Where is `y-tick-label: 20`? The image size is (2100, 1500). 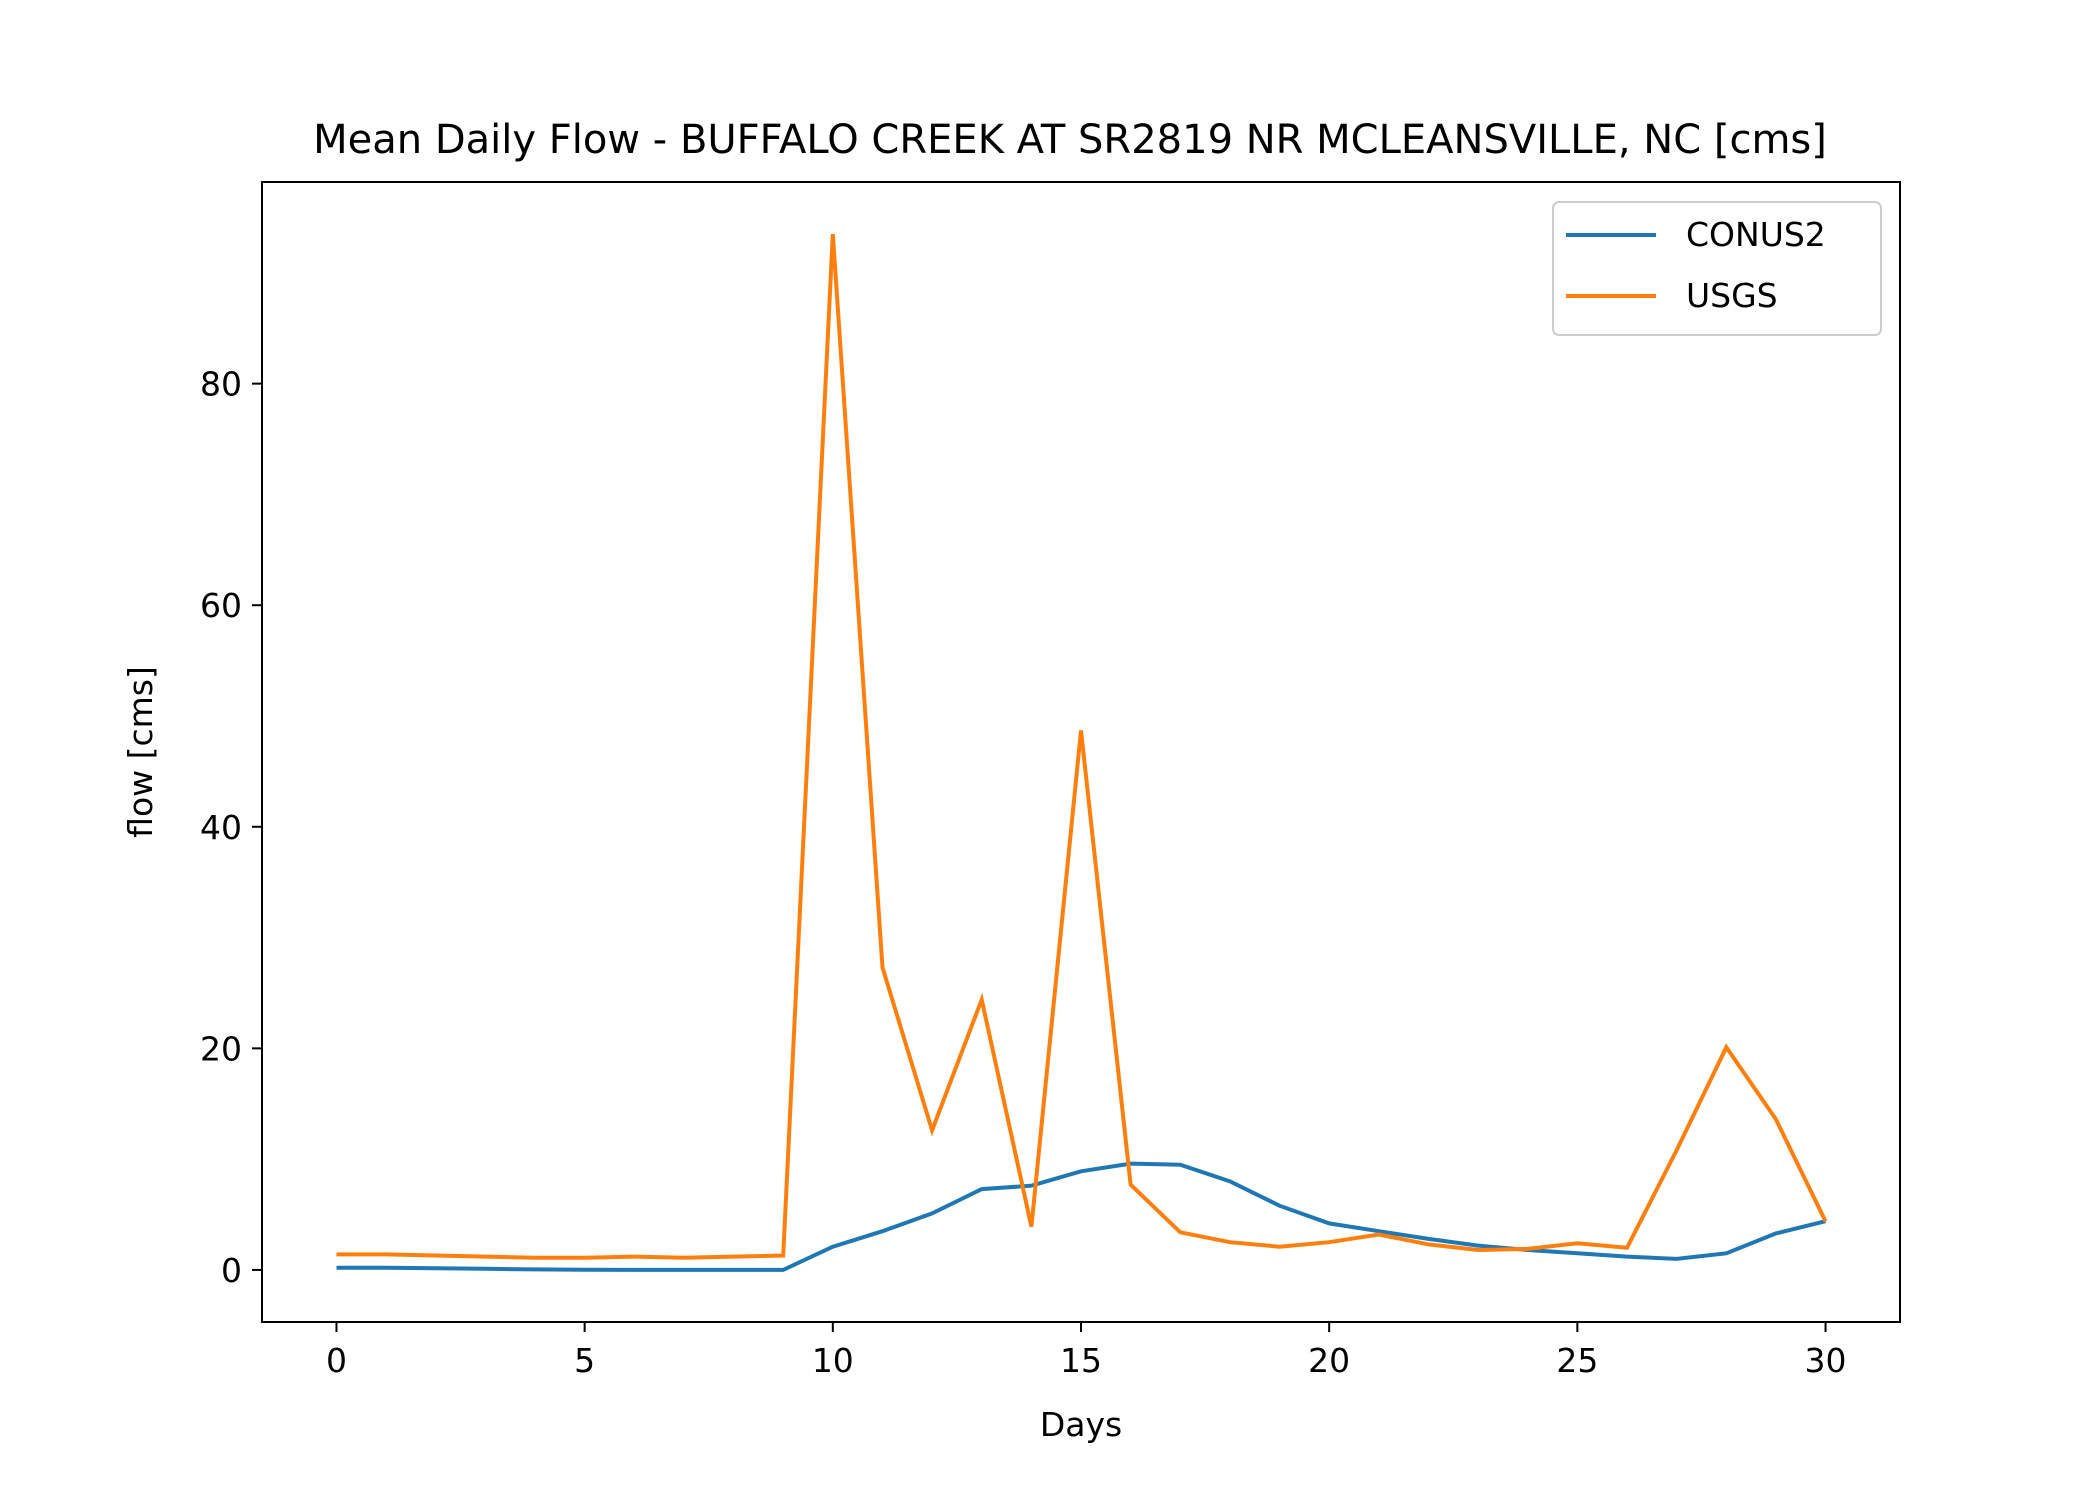
y-tick-label: 20 is located at coordinates (221, 1048).